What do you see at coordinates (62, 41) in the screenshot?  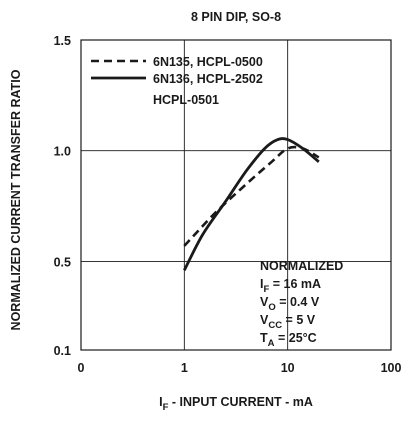 I see `y-tick-label: 1.5` at bounding box center [62, 41].